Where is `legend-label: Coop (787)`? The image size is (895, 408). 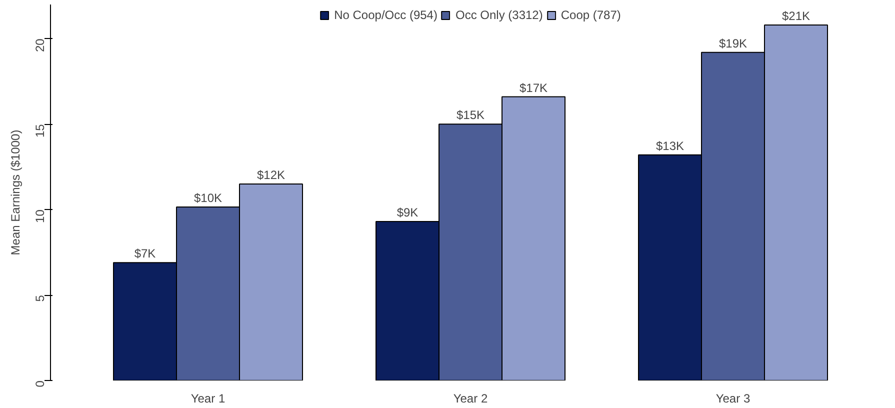
legend-label: Coop (787) is located at coordinates (590, 15).